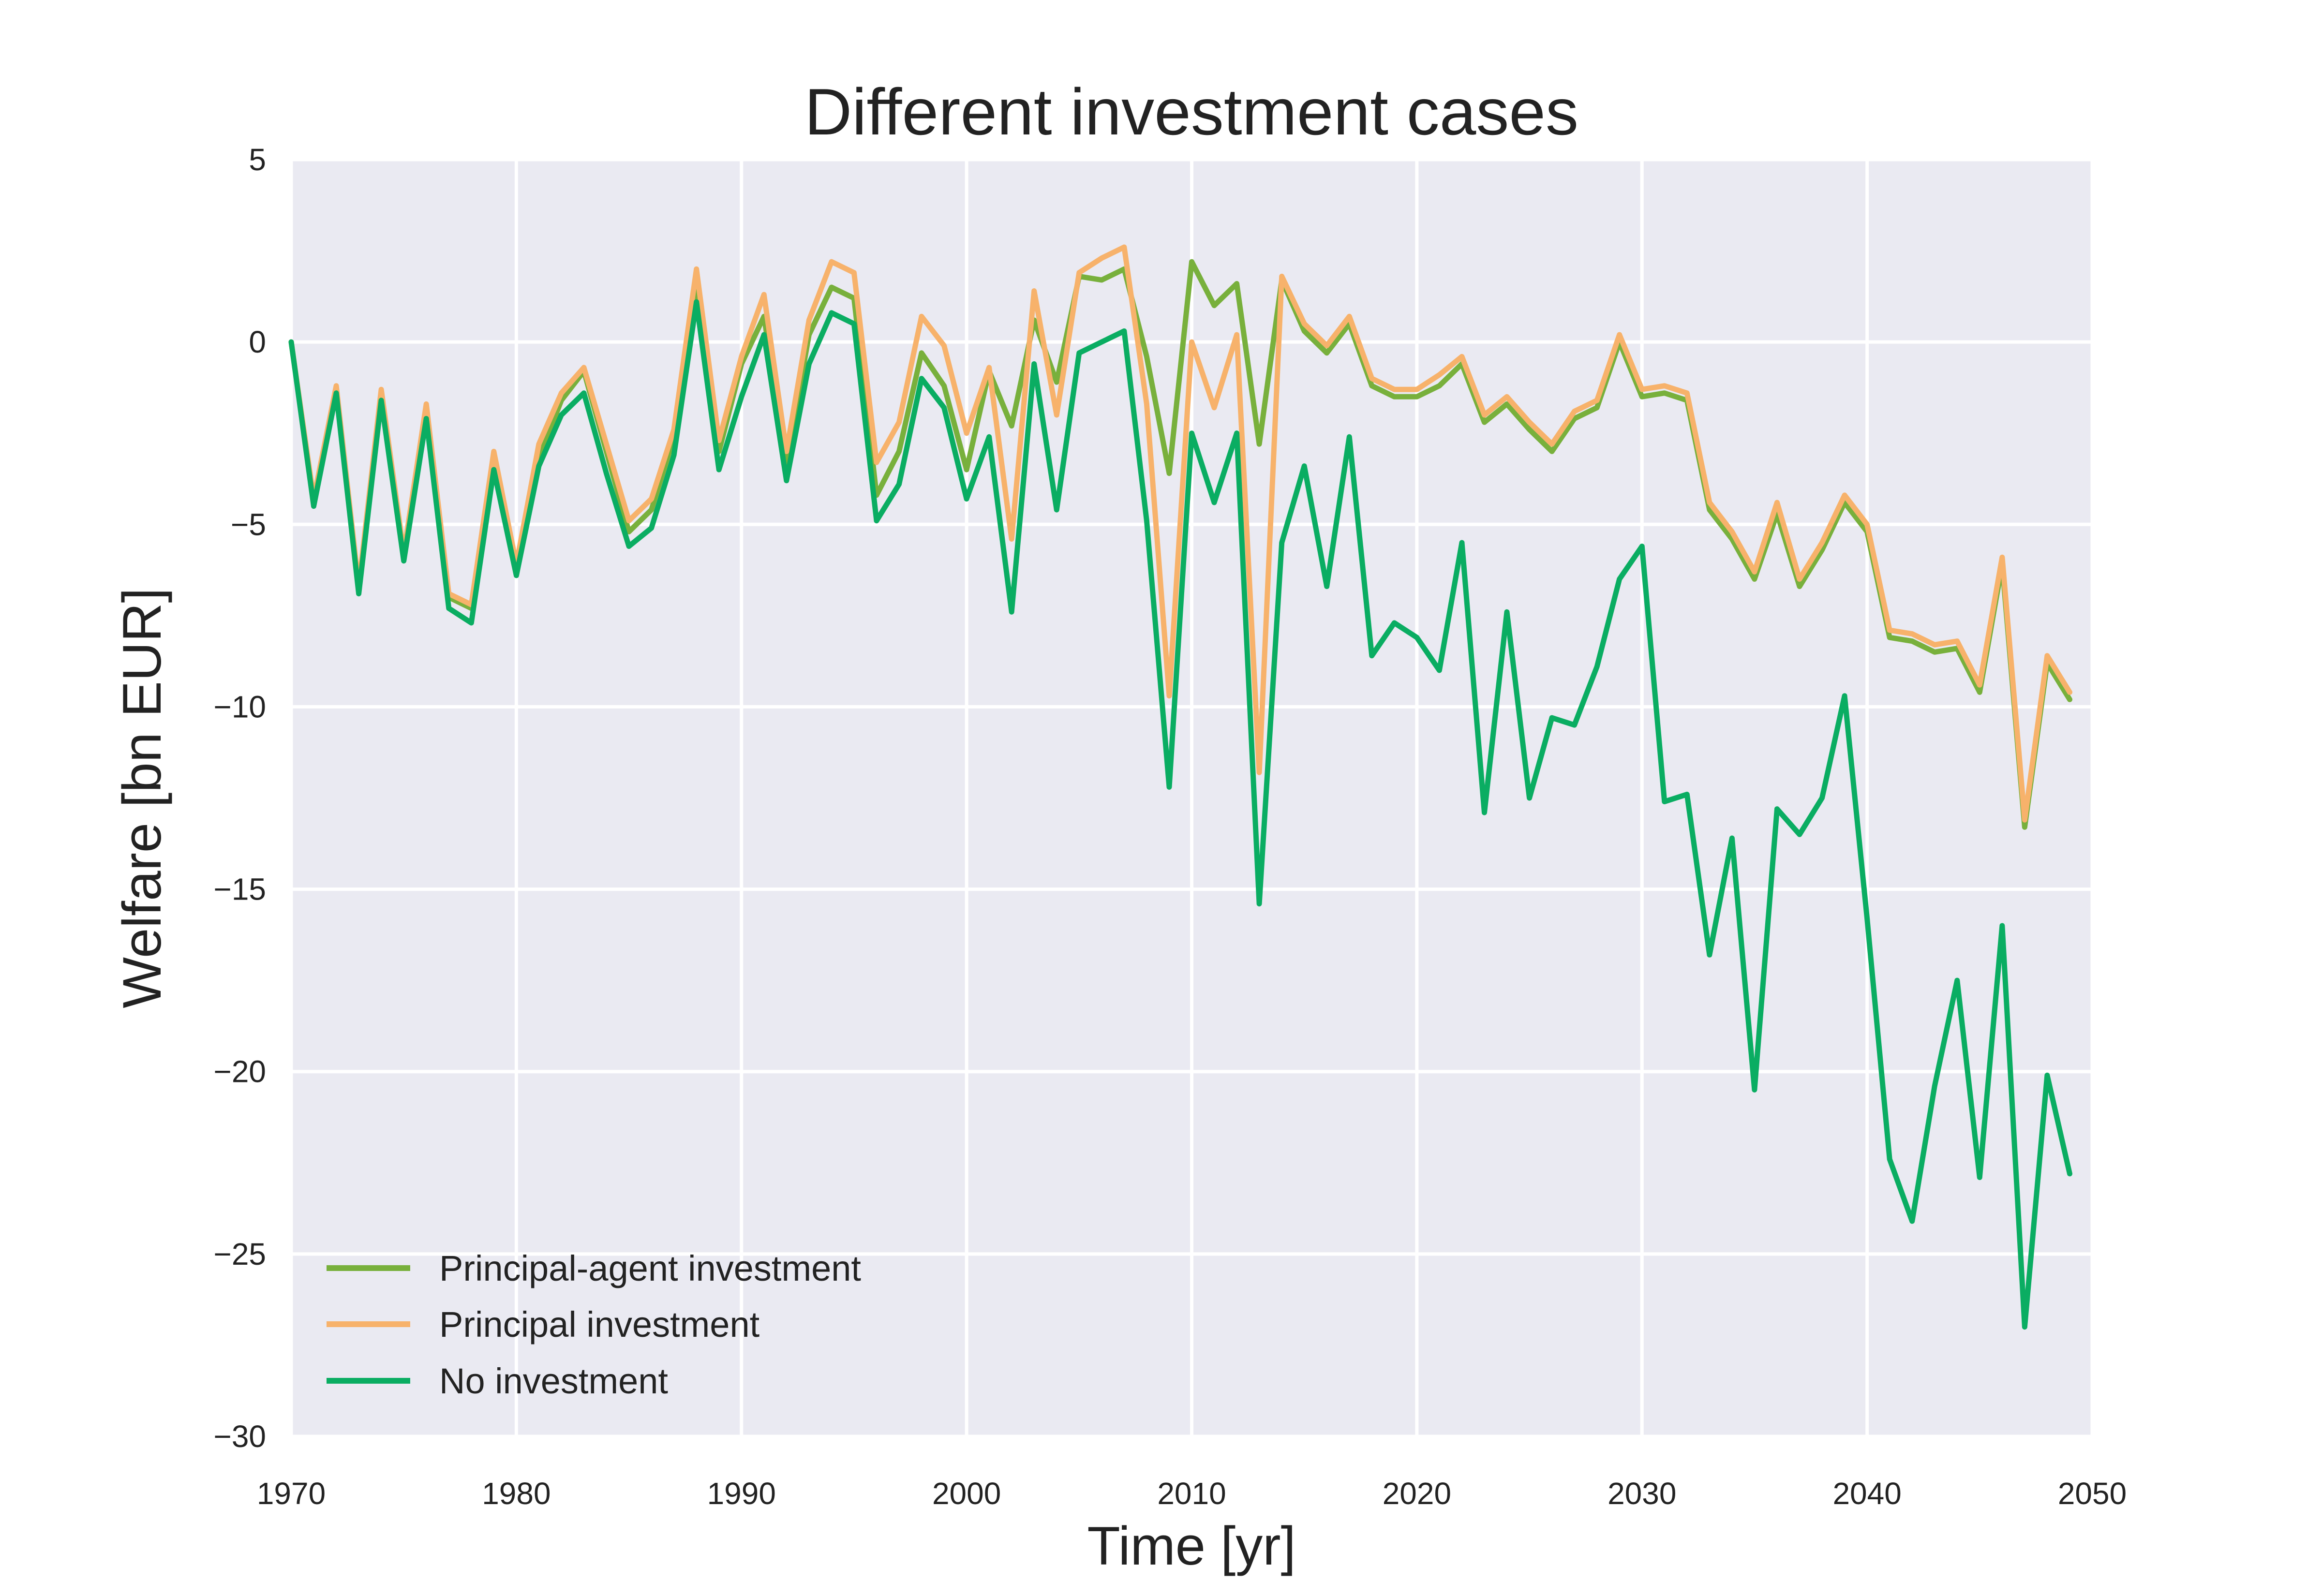 Image resolution: width=2322 pixels, height=1596 pixels. What do you see at coordinates (516, 1493) in the screenshot?
I see `x-tick-label: 1980` at bounding box center [516, 1493].